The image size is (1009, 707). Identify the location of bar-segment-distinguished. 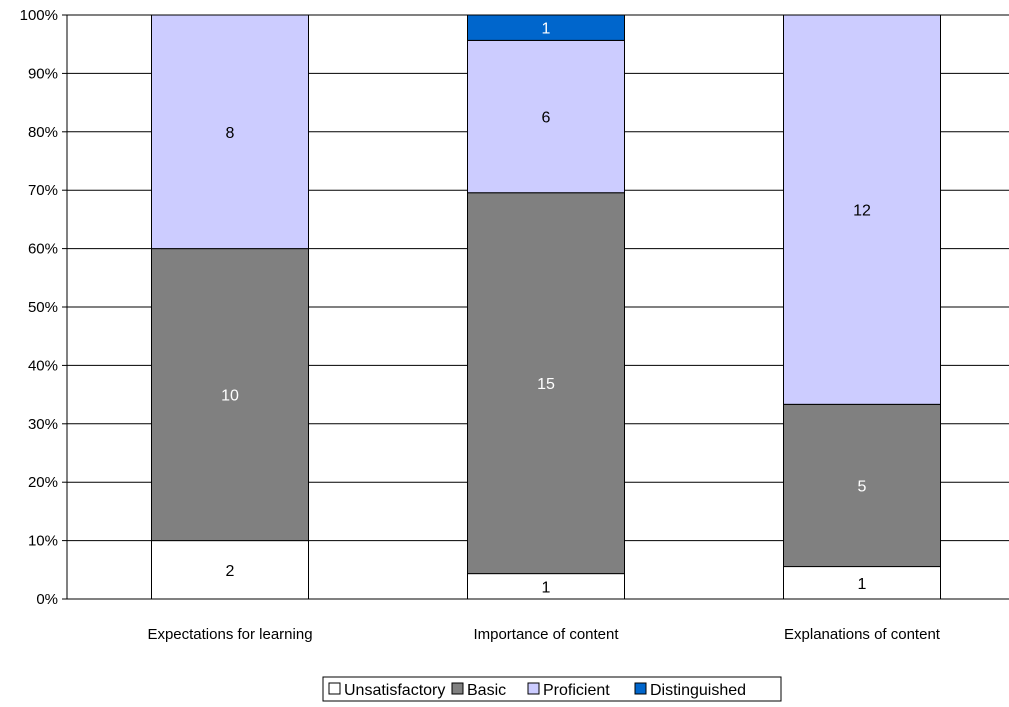
(546, 27).